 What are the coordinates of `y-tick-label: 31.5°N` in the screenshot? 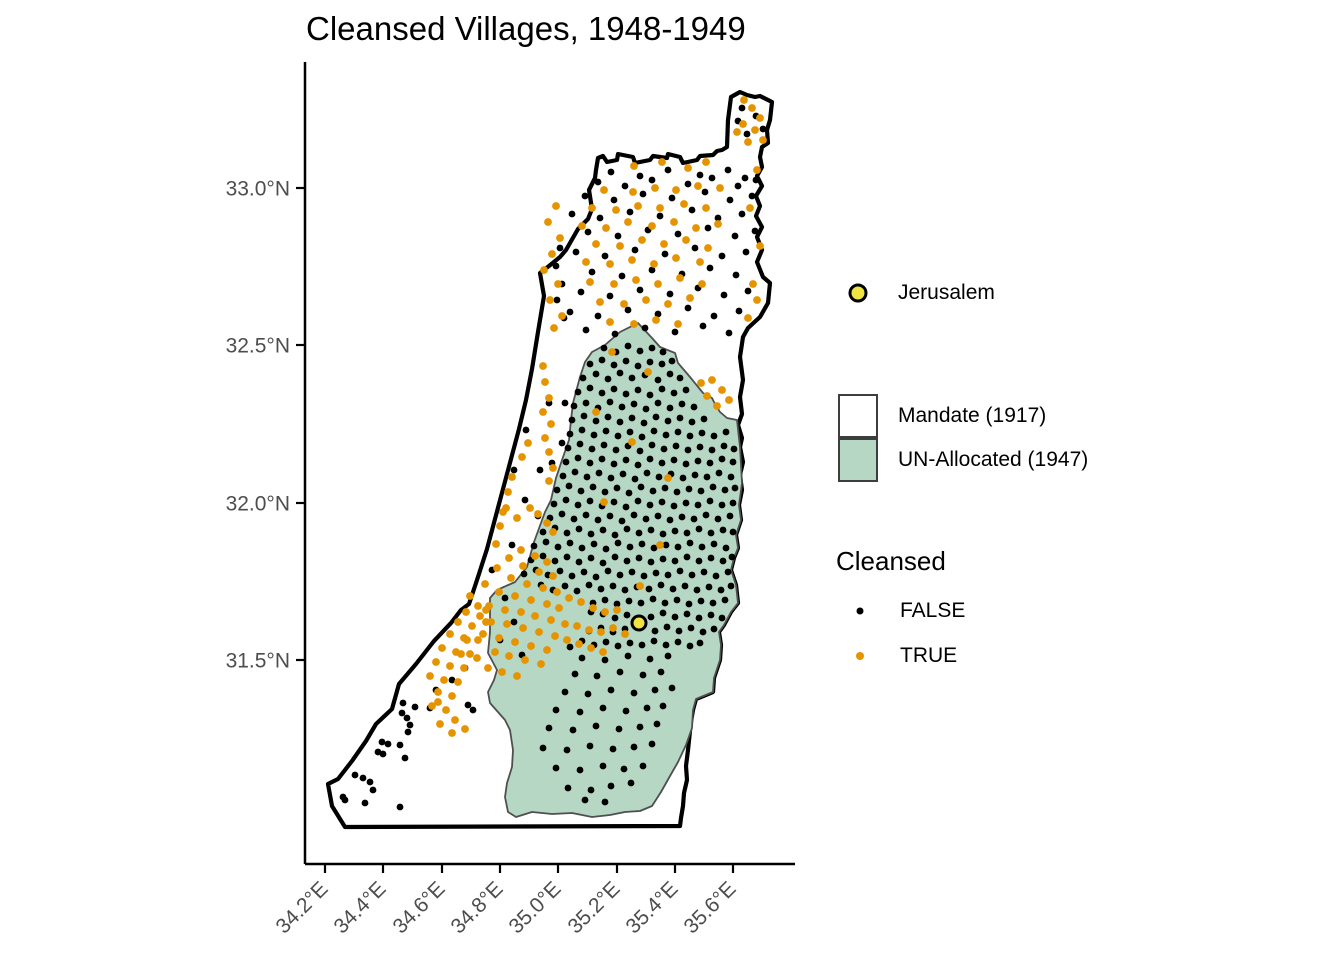 It's located at (258, 661).